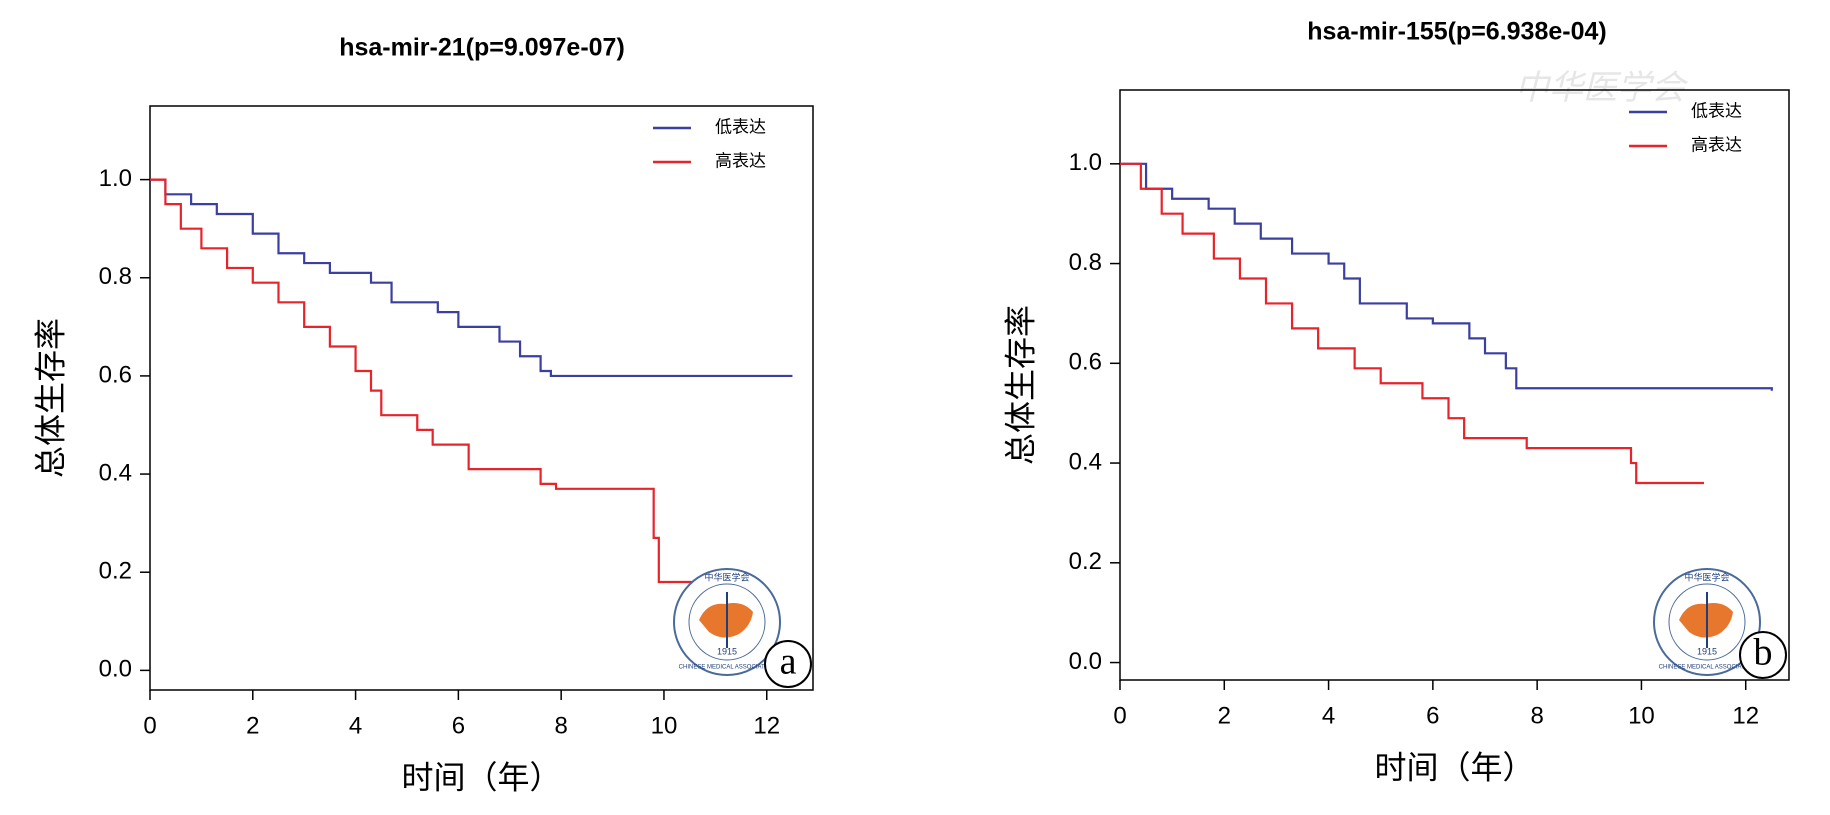  Describe the element at coordinates (1456, 32) in the screenshot. I see `chart-title: hsa-mir-155(p=6.938e-04)` at that location.